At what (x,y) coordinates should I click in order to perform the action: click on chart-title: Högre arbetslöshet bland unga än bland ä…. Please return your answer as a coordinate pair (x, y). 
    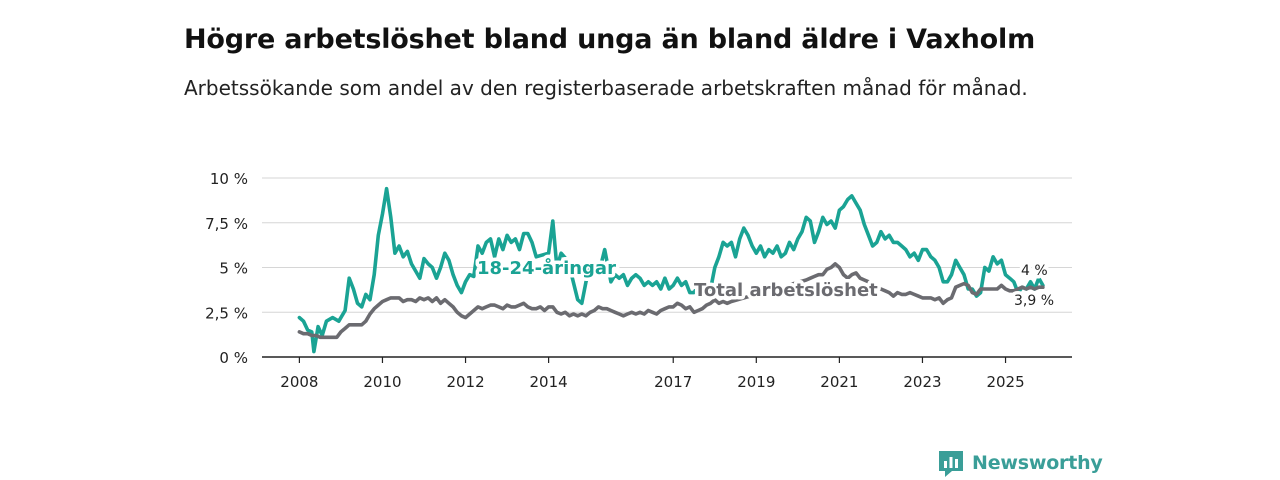
    Looking at the image, I should click on (609, 40).